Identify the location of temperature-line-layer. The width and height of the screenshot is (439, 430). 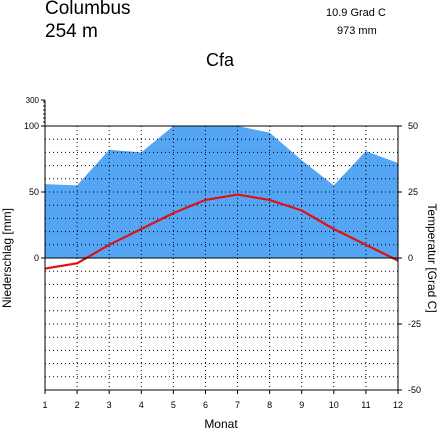
(221, 231).